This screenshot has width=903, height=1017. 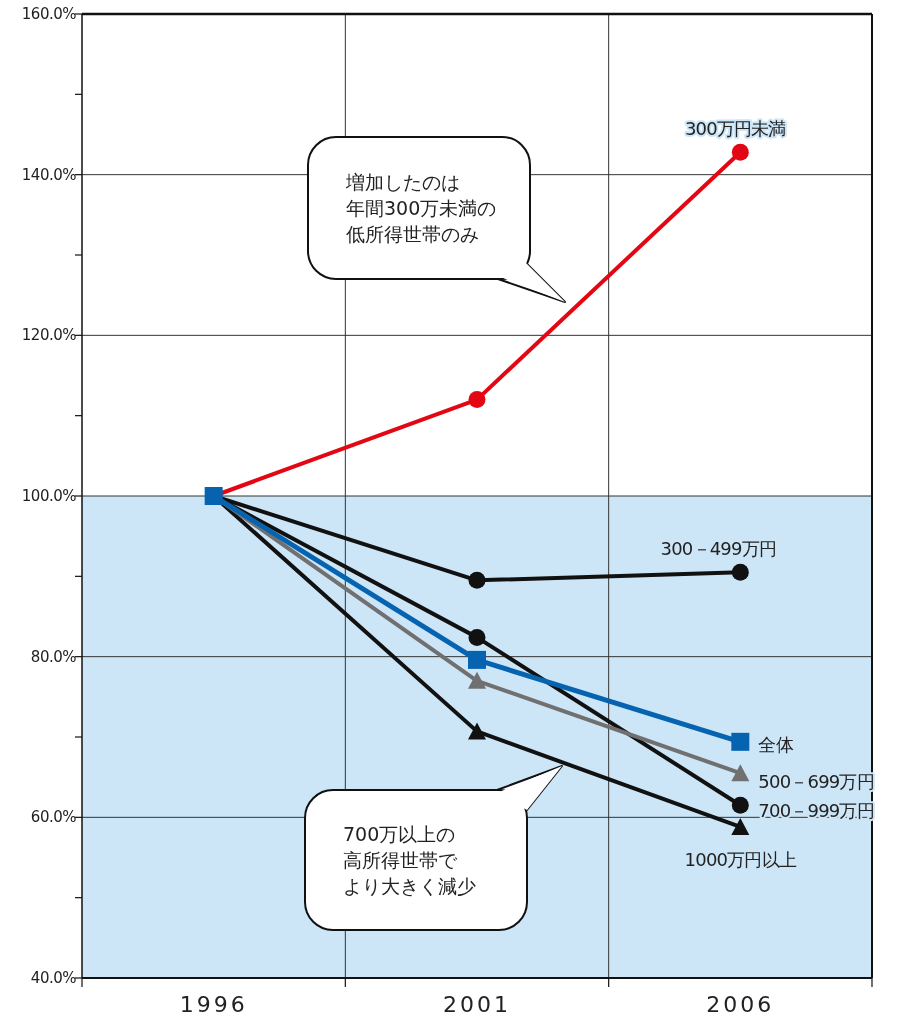 What do you see at coordinates (399, 834) in the screenshot?
I see `annotation: 700万以上の` at bounding box center [399, 834].